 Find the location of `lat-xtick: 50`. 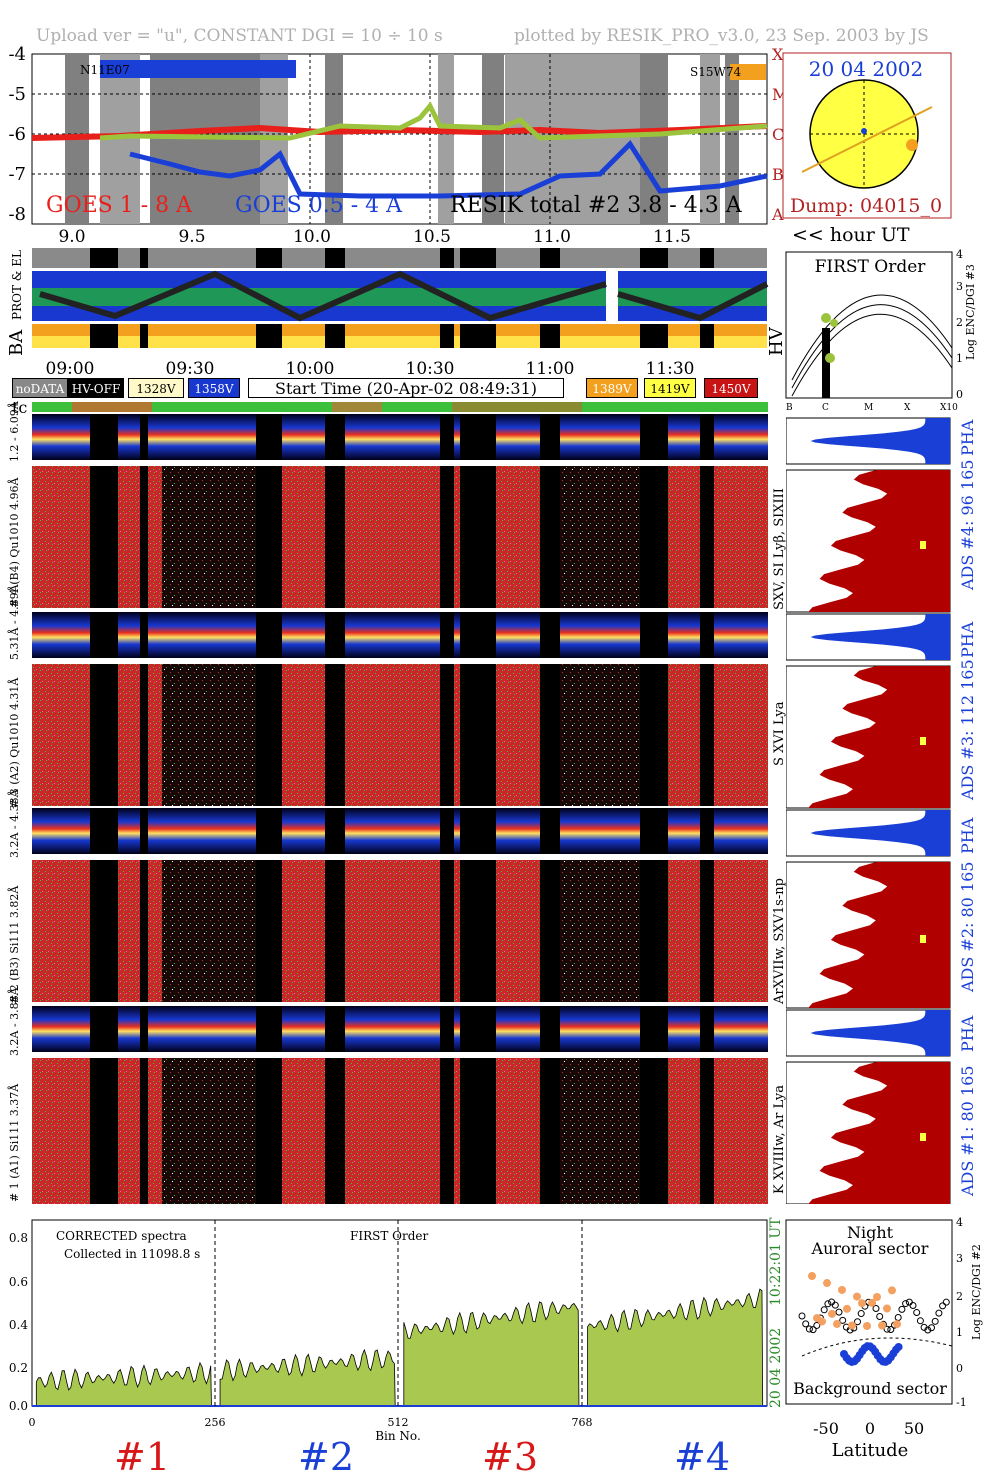

lat-xtick: 50 is located at coordinates (914, 1428).